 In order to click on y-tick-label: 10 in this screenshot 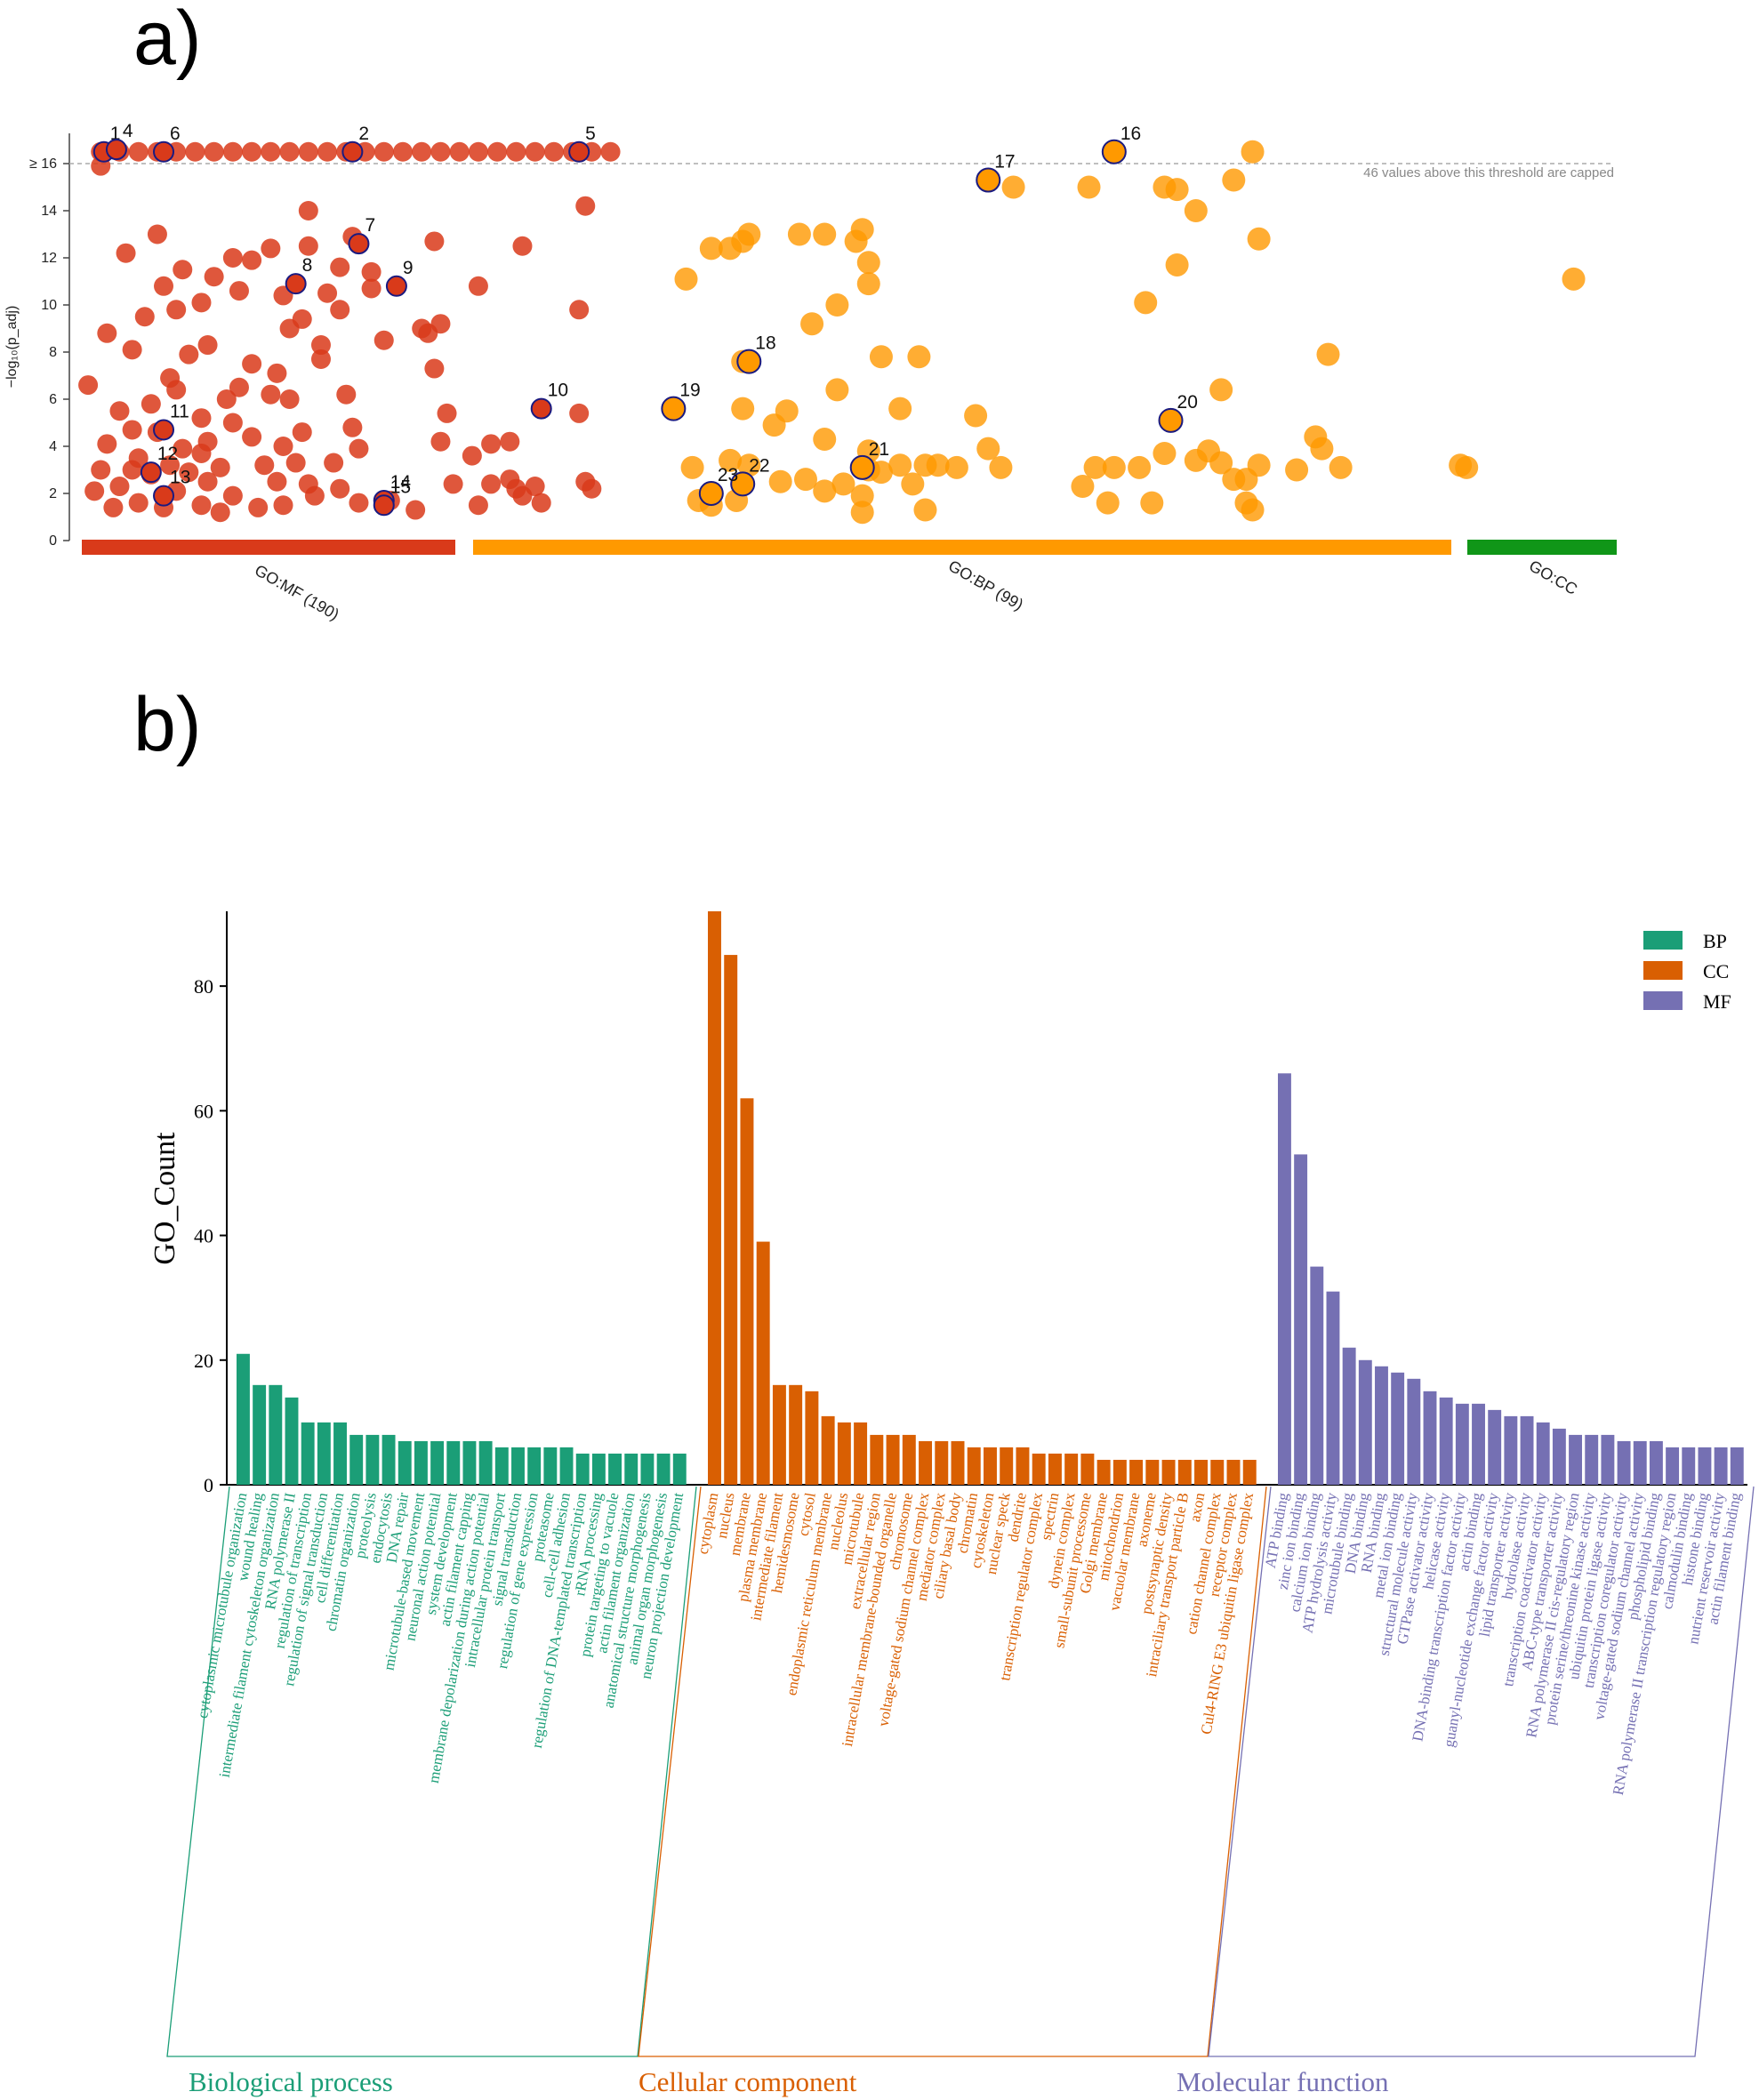, I will do `click(49, 305)`.